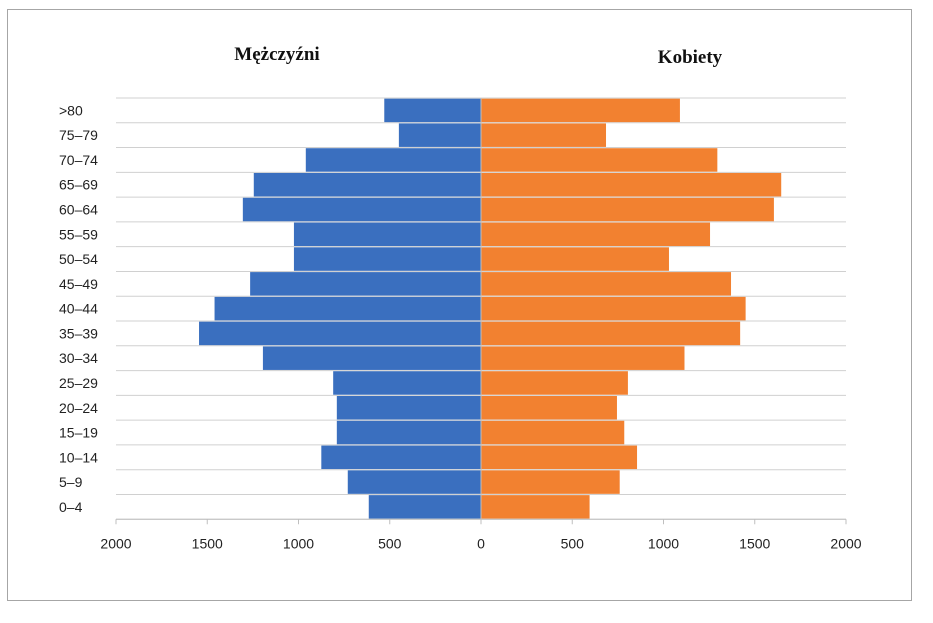 The width and height of the screenshot is (933, 623). Describe the element at coordinates (690, 57) in the screenshot. I see `header-women: Kobiety` at that location.